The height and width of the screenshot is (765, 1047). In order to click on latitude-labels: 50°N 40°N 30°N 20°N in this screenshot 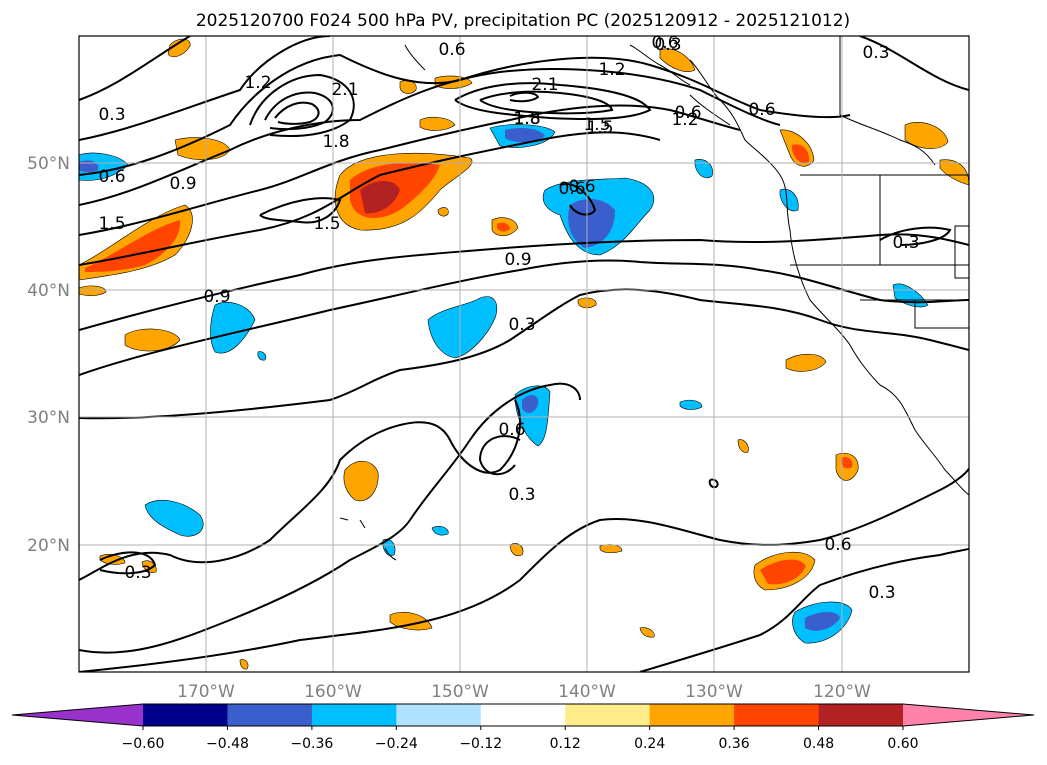, I will do `click(48, 355)`.